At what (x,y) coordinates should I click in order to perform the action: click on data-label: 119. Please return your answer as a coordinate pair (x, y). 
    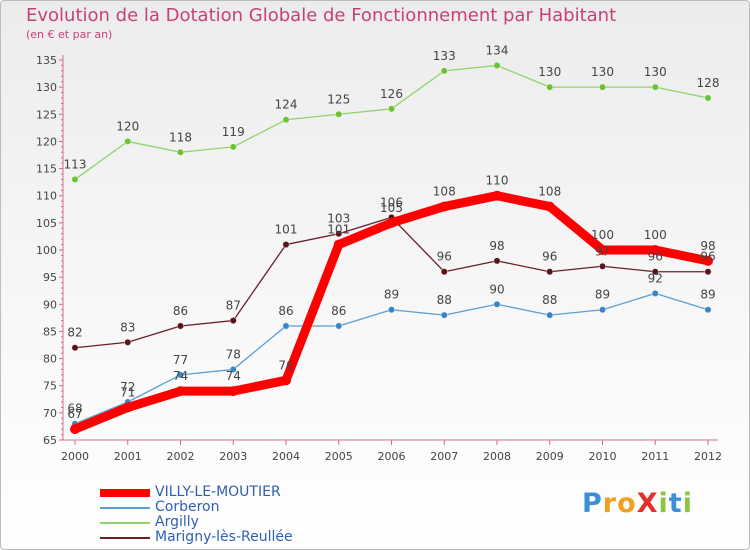
    Looking at the image, I should click on (233, 132).